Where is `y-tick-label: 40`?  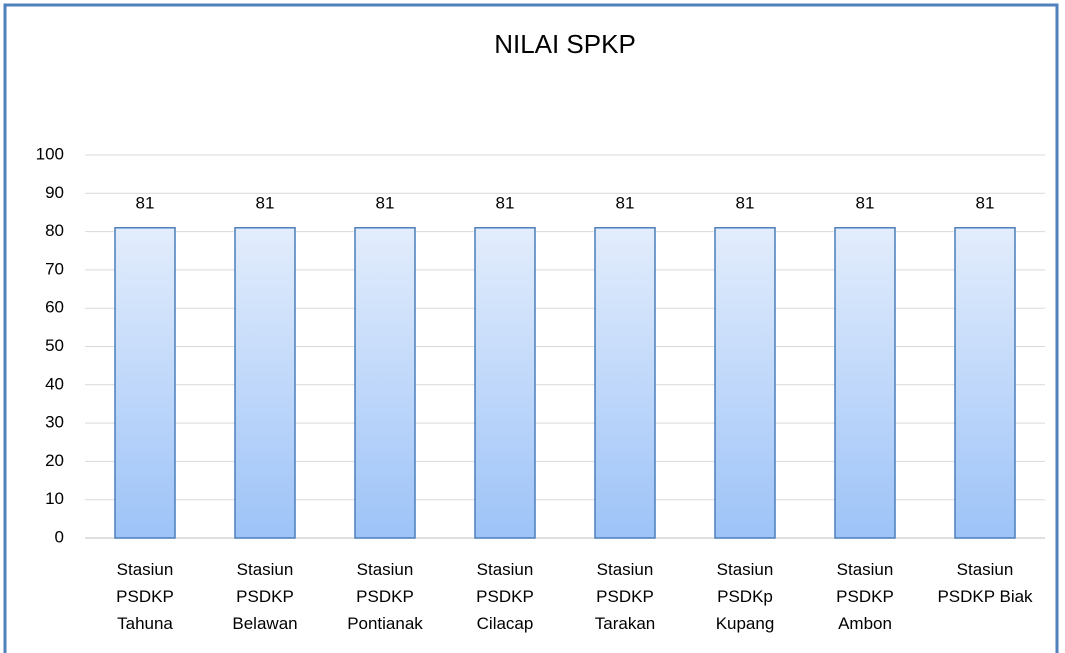
y-tick-label: 40 is located at coordinates (54, 383).